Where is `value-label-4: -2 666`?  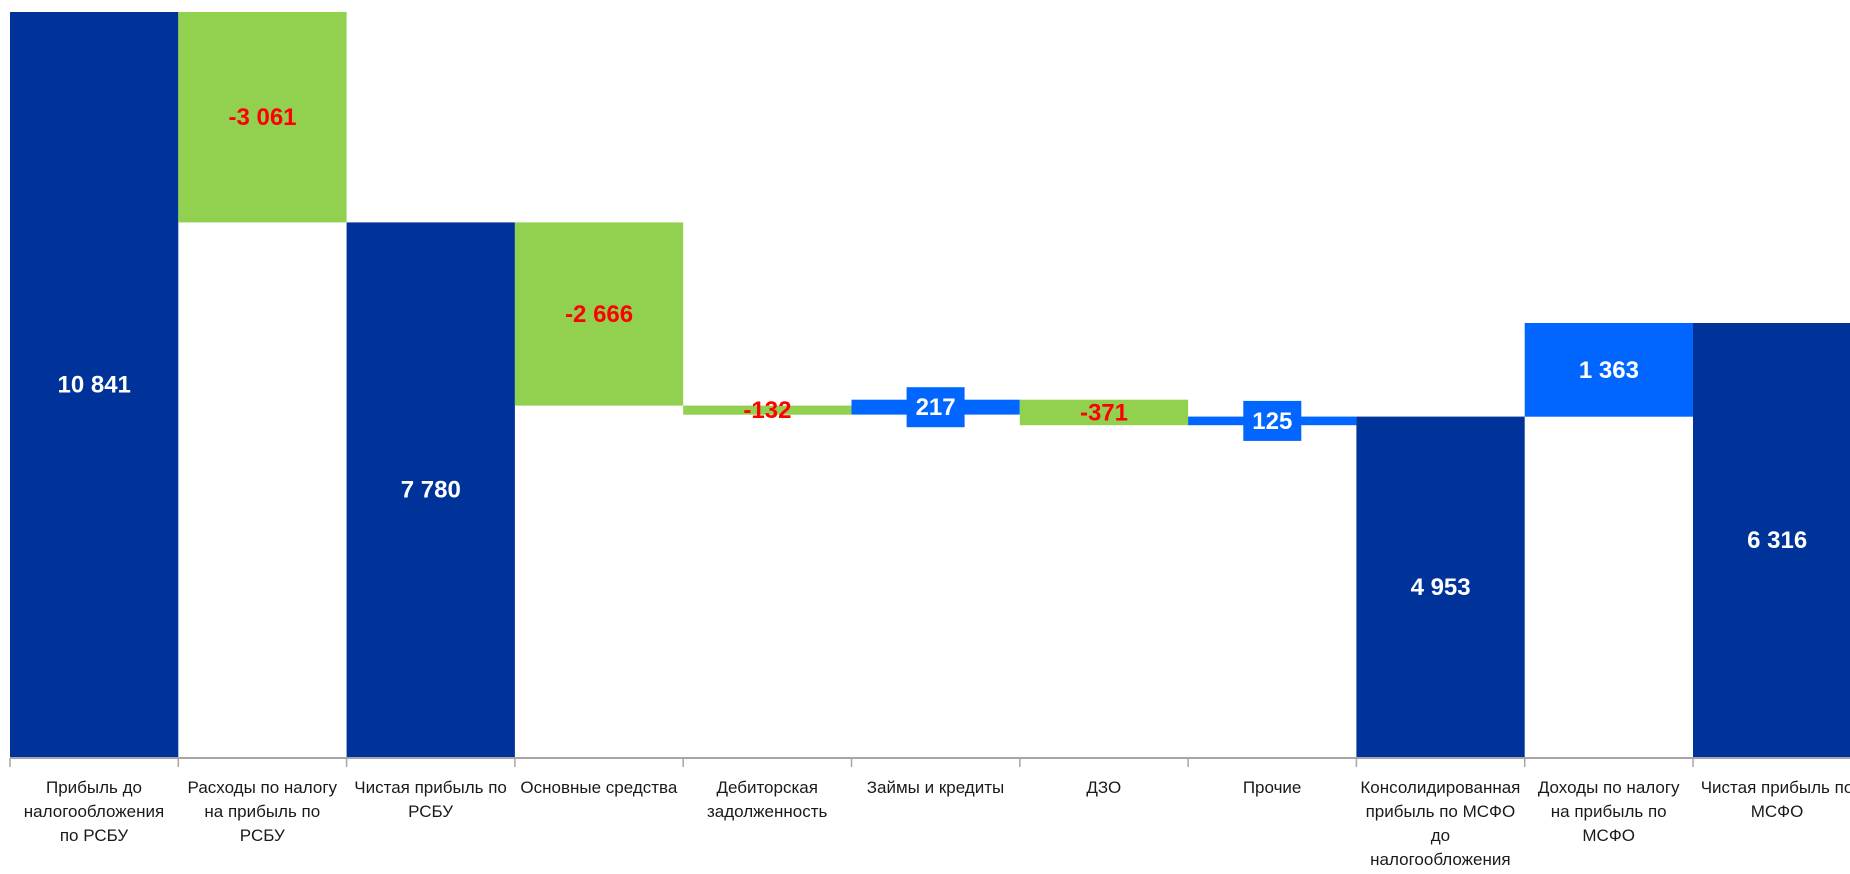
value-label-4: -2 666 is located at coordinates (599, 314).